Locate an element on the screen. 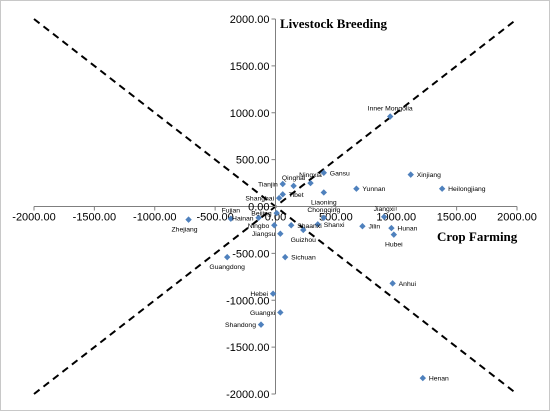  data-point-label: Yunnan is located at coordinates (373, 189).